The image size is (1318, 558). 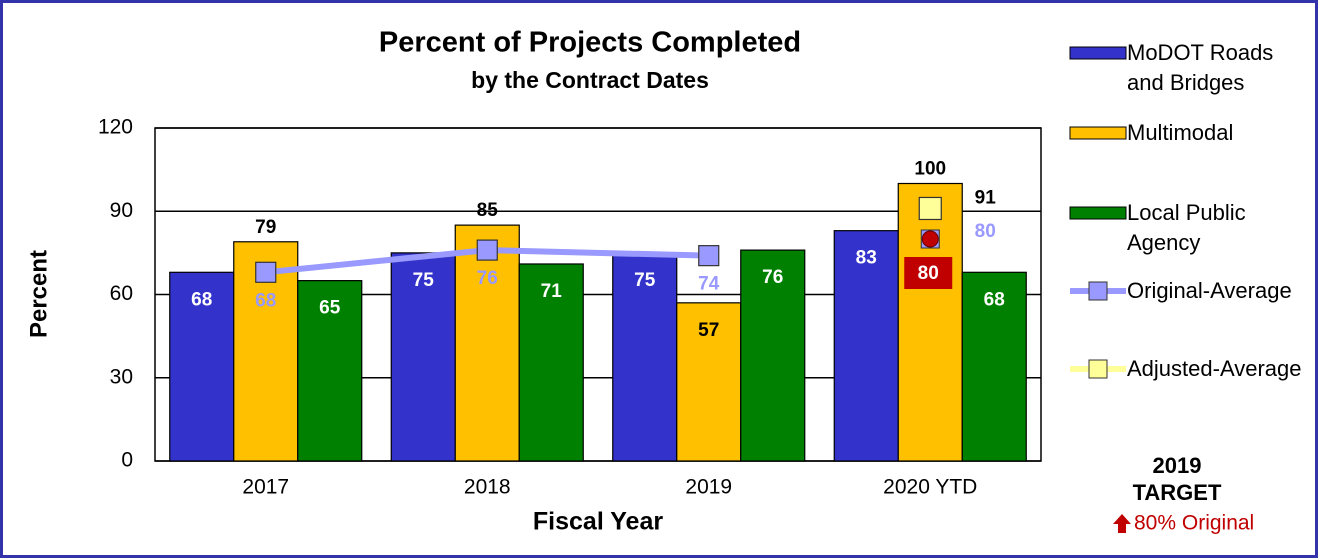 What do you see at coordinates (708, 487) in the screenshot?
I see `x-tick-label: 2019` at bounding box center [708, 487].